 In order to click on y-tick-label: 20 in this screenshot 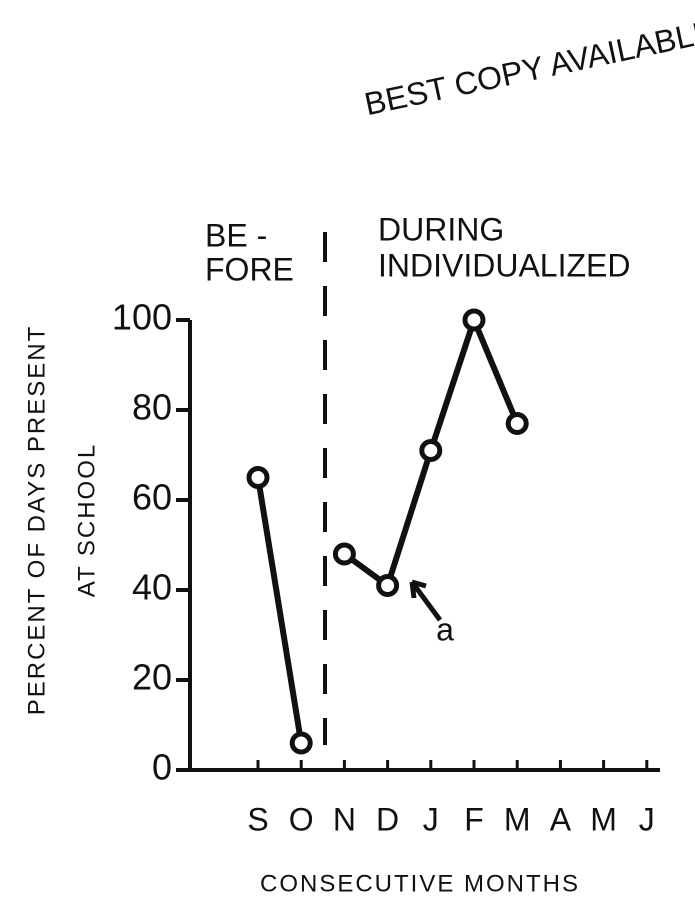, I will do `click(152, 677)`.